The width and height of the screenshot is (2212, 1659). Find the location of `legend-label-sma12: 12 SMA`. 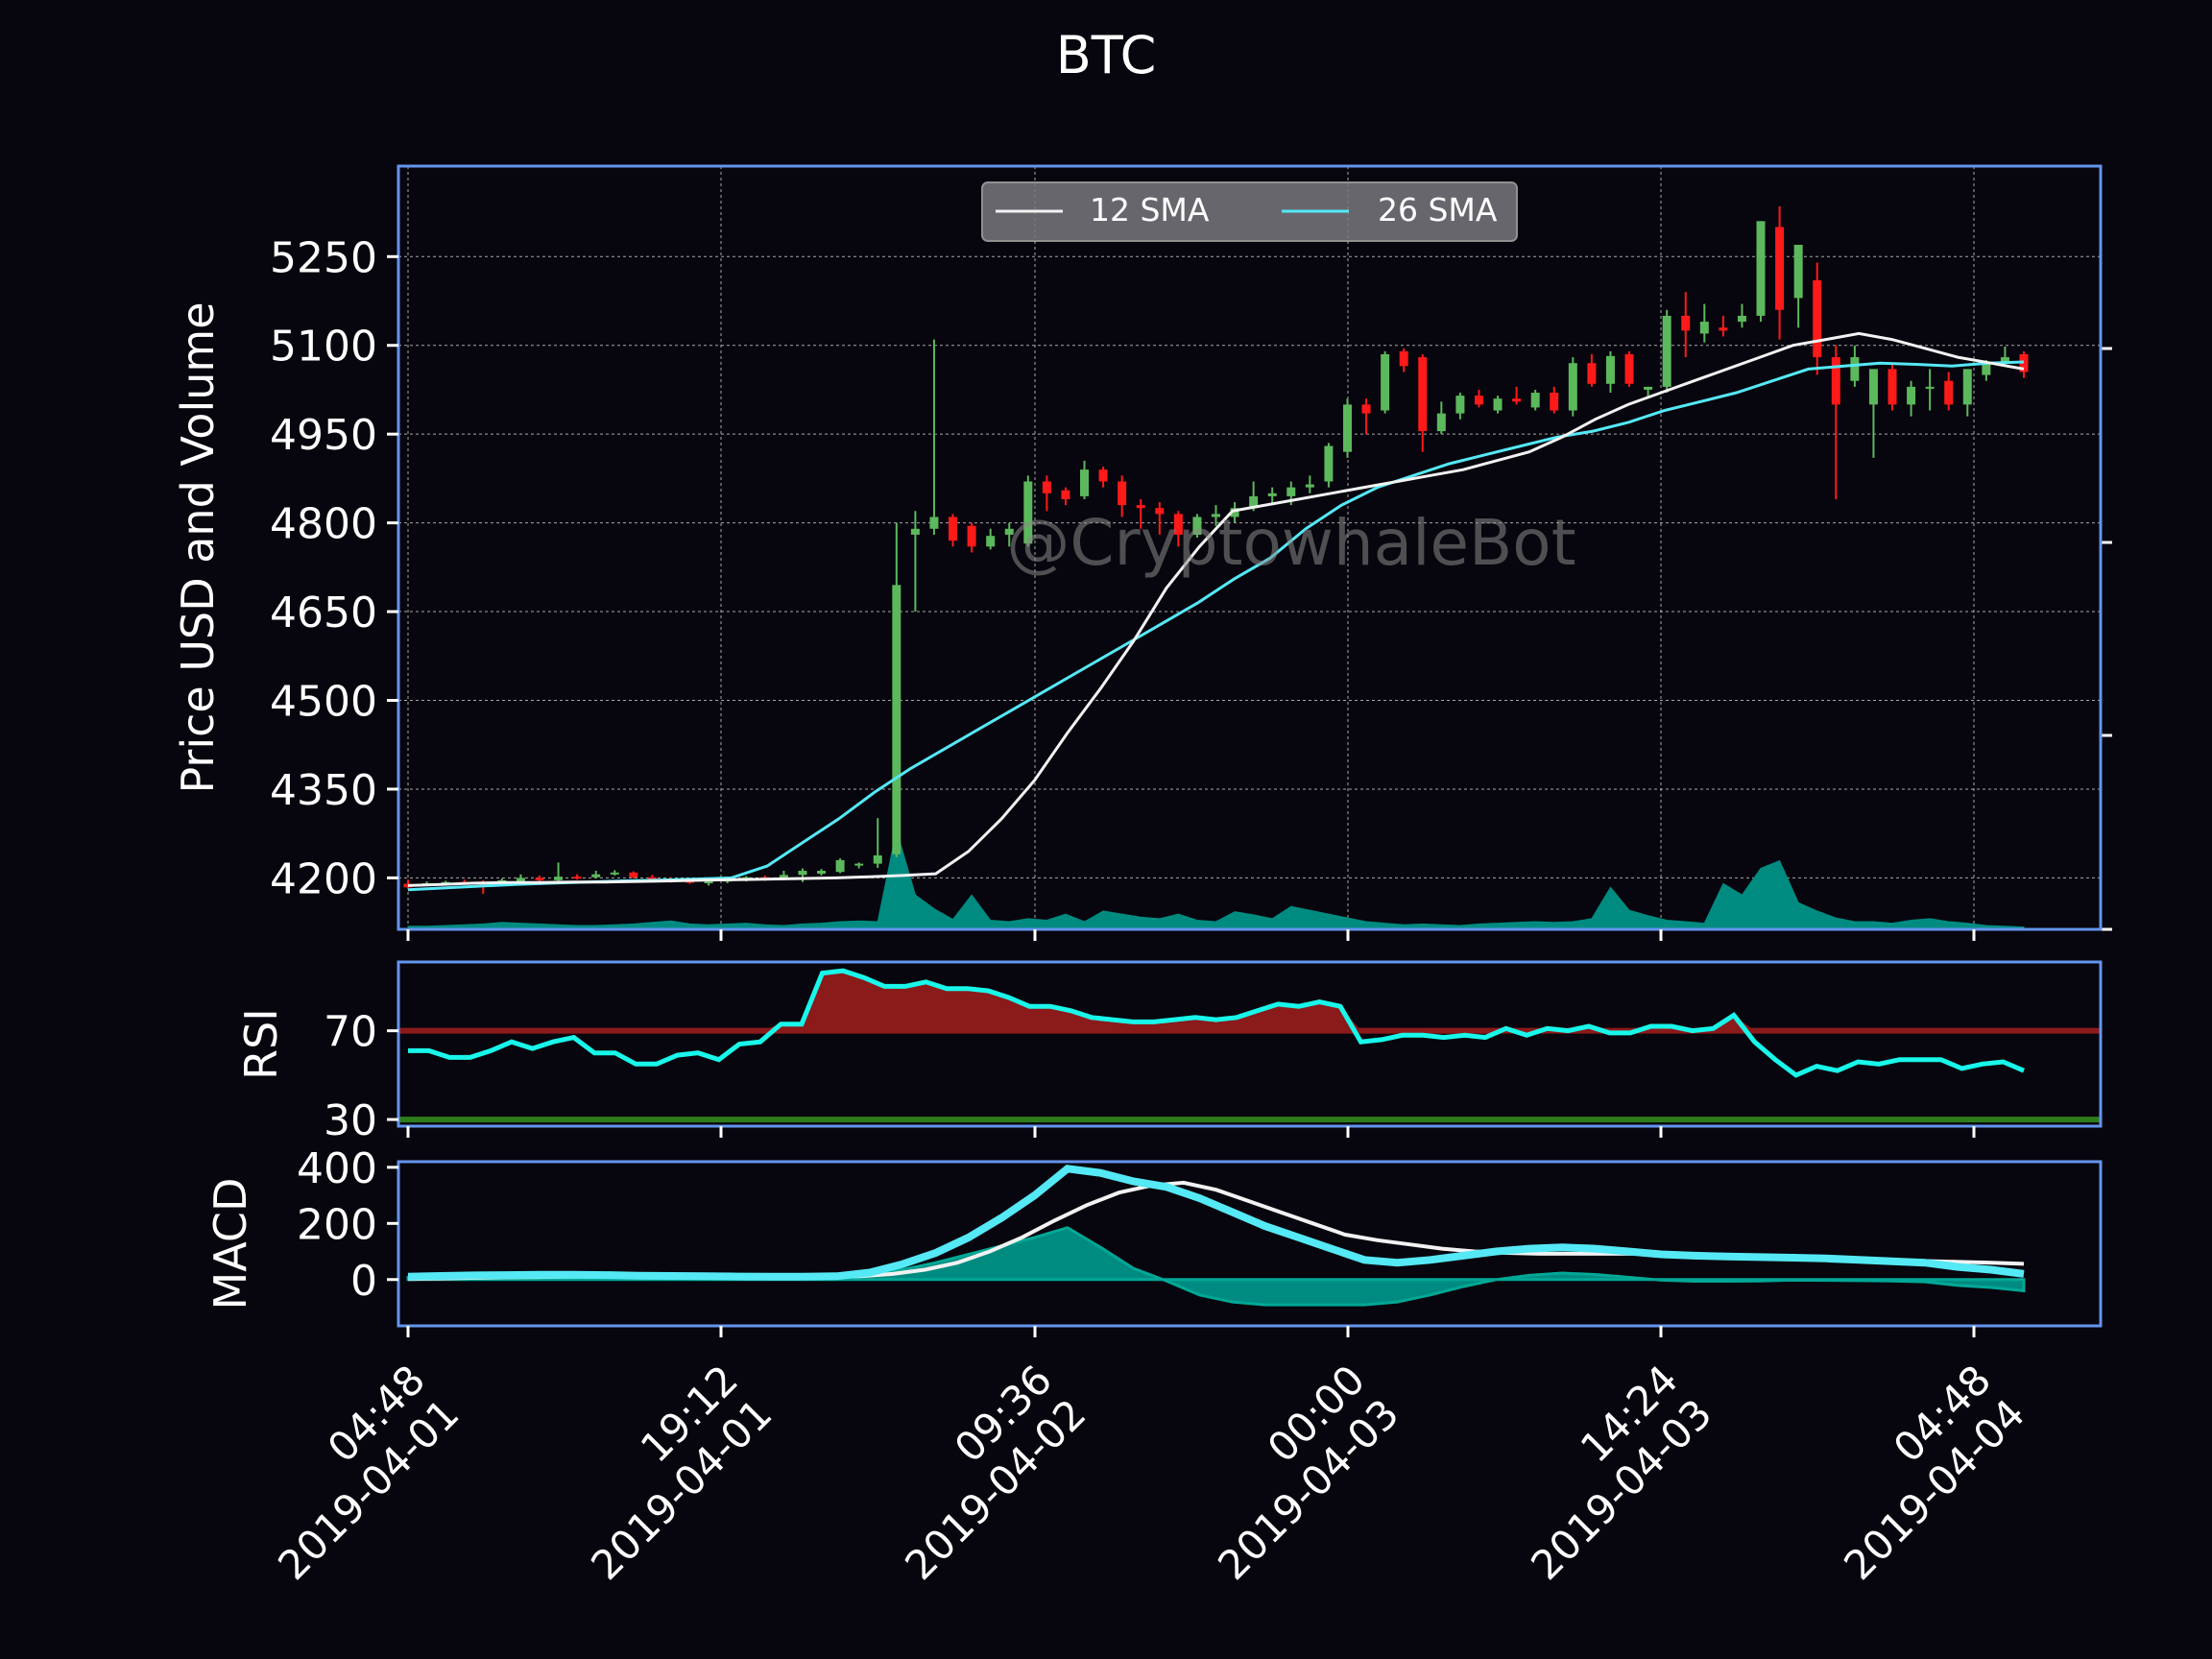

legend-label-sma12: 12 SMA is located at coordinates (1150, 209).